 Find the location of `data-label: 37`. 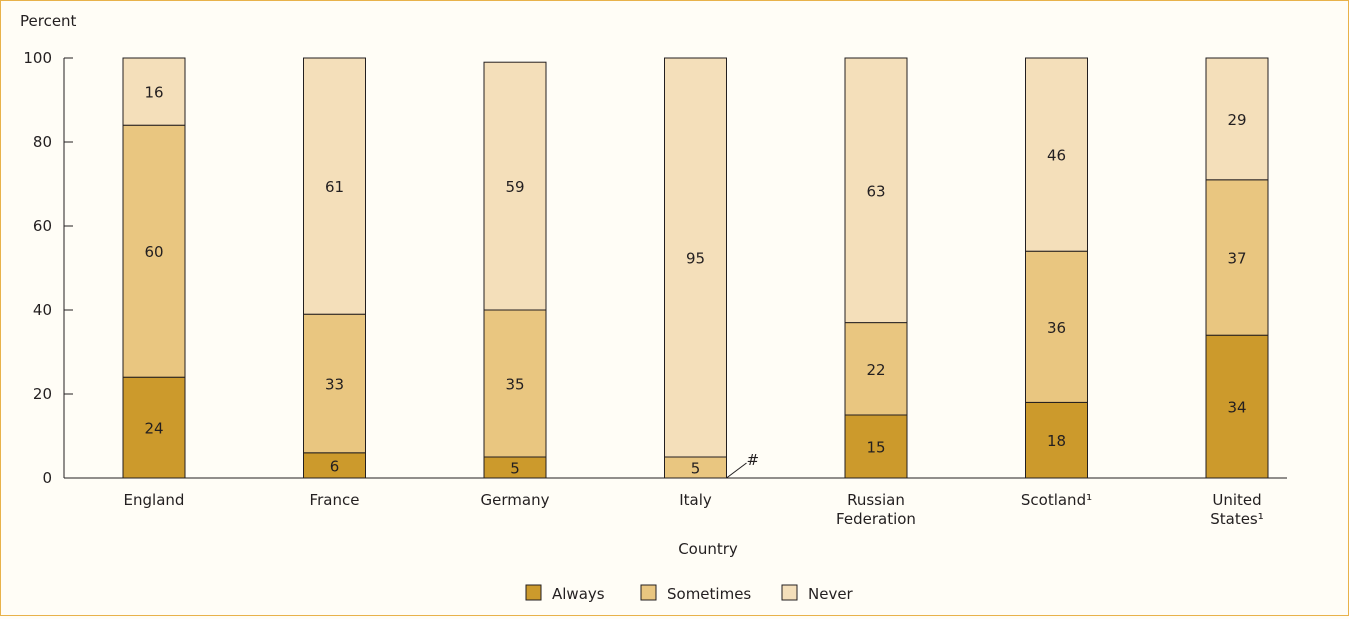

data-label: 37 is located at coordinates (1236, 259).